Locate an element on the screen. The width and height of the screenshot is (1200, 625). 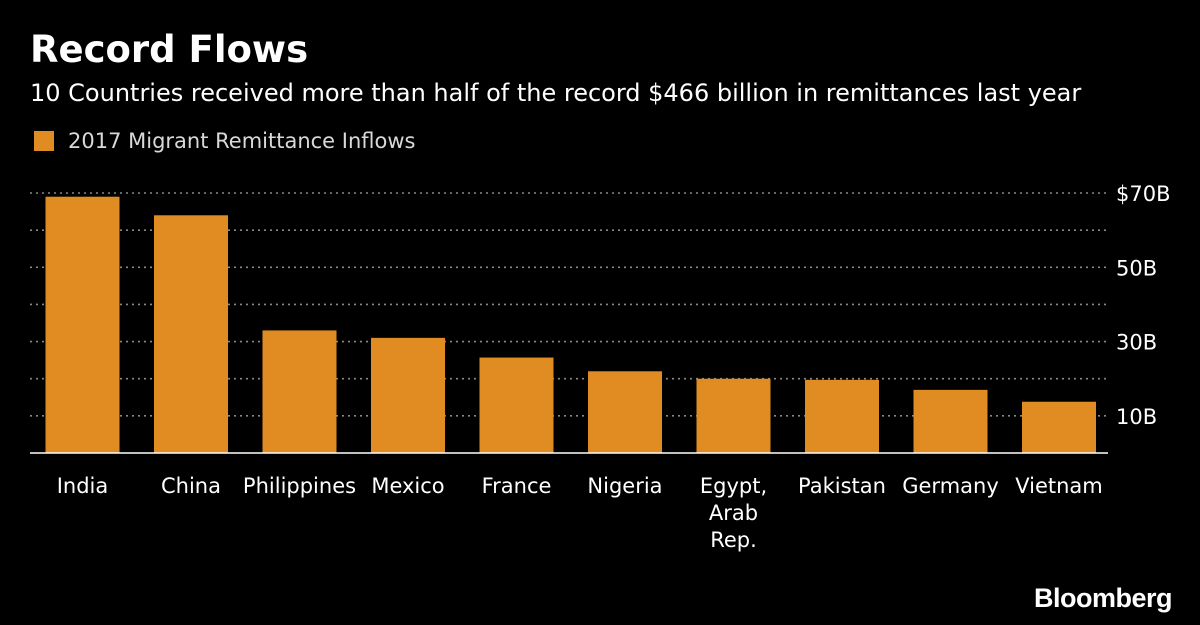
x-tick-label-line: Germany is located at coordinates (950, 486).